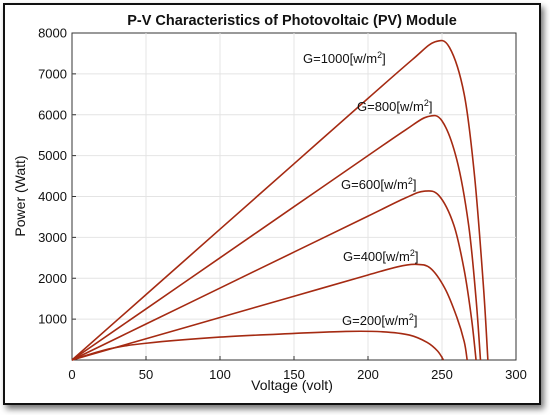 The image size is (550, 415). What do you see at coordinates (71, 374) in the screenshot?
I see `x-tick-label: 0` at bounding box center [71, 374].